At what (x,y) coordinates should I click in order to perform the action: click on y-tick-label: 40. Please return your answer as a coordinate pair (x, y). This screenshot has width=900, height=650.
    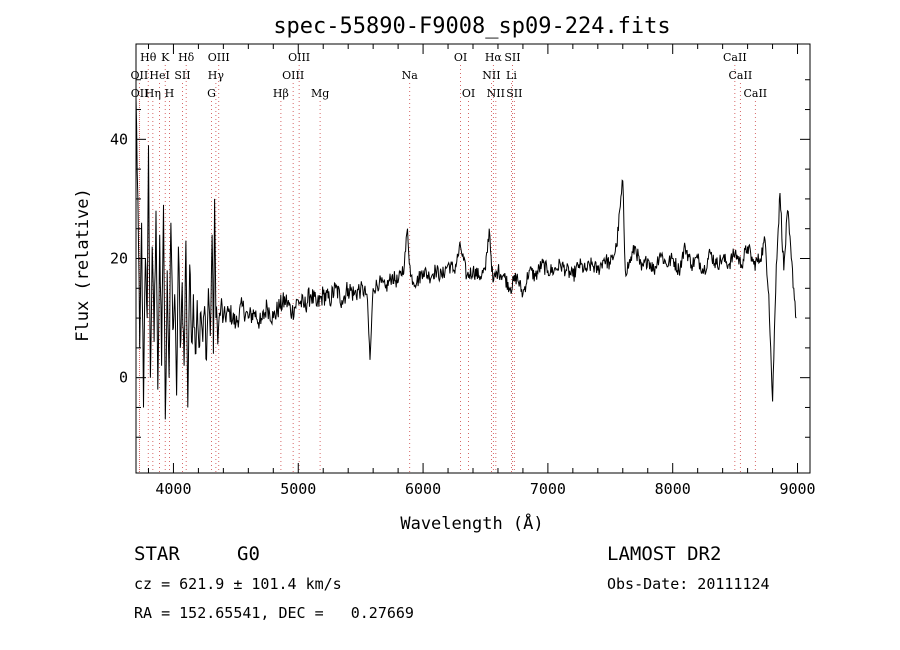
    Looking at the image, I should click on (119, 139).